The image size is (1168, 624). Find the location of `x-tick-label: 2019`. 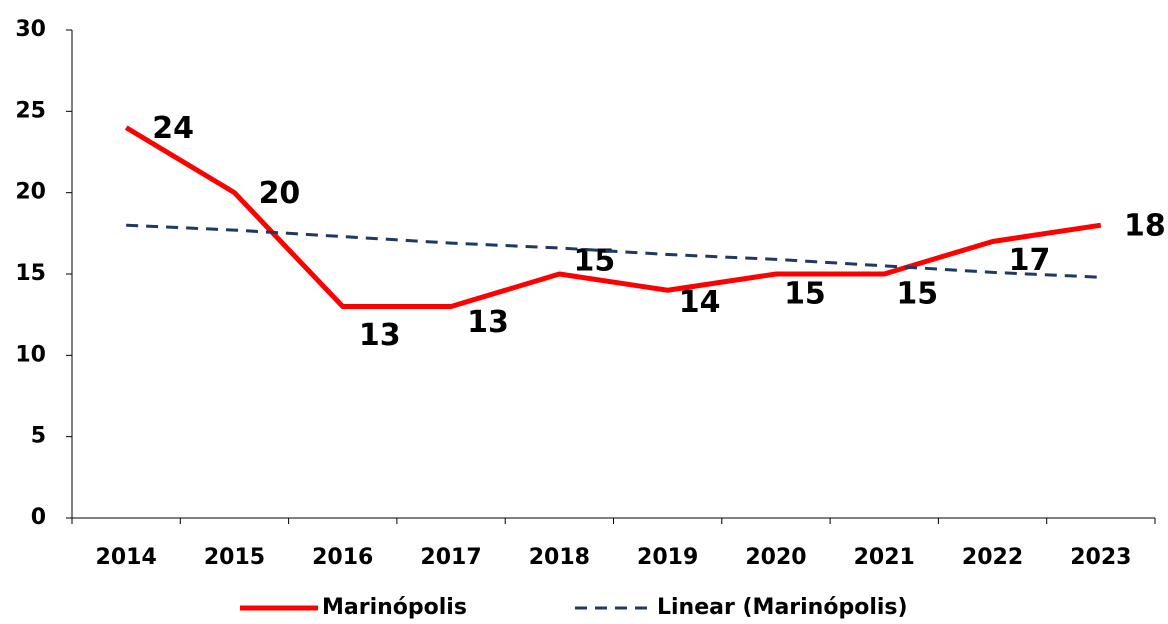

x-tick-label: 2019 is located at coordinates (667, 557).